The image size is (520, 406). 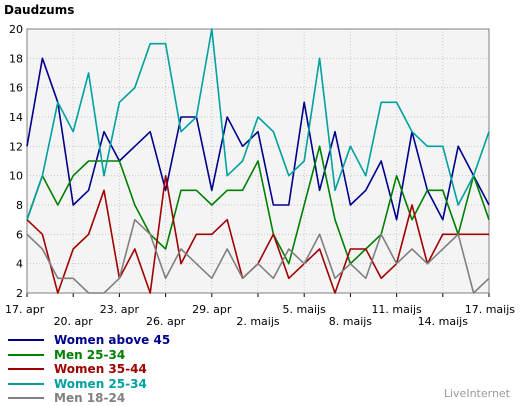 I want to click on x-tick-label: 14. maijs, so click(x=443, y=321).